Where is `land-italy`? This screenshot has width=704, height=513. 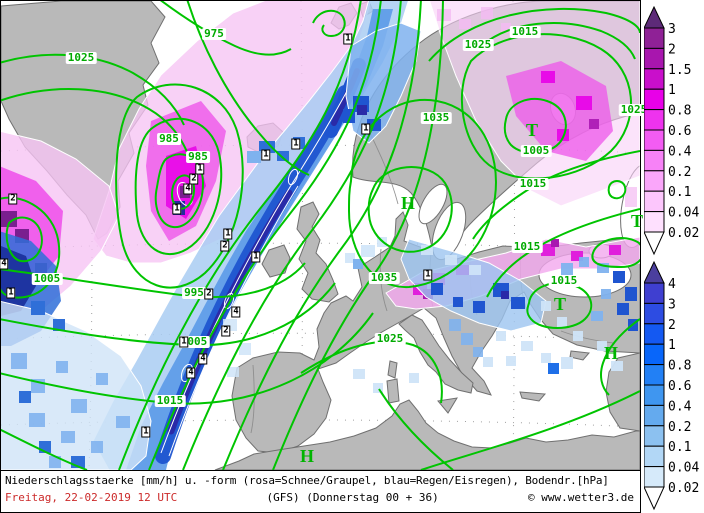
land-italy is located at coordinates (436, 354).